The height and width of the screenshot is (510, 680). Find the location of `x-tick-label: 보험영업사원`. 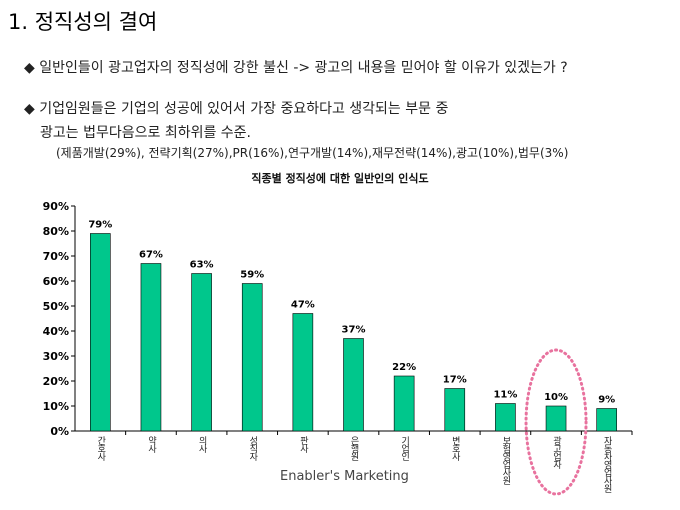

x-tick-label: 보험영업사원 is located at coordinates (505, 460).